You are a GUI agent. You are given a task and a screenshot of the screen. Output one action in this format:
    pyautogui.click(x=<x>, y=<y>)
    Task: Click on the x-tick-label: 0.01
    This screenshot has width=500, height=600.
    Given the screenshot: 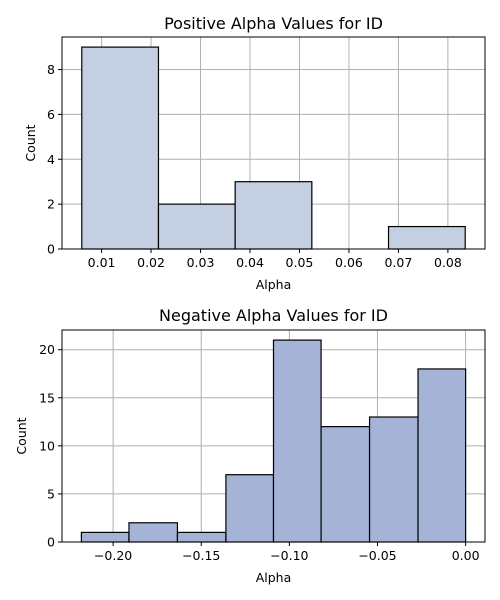 What is the action you would take?
    pyautogui.click(x=102, y=262)
    